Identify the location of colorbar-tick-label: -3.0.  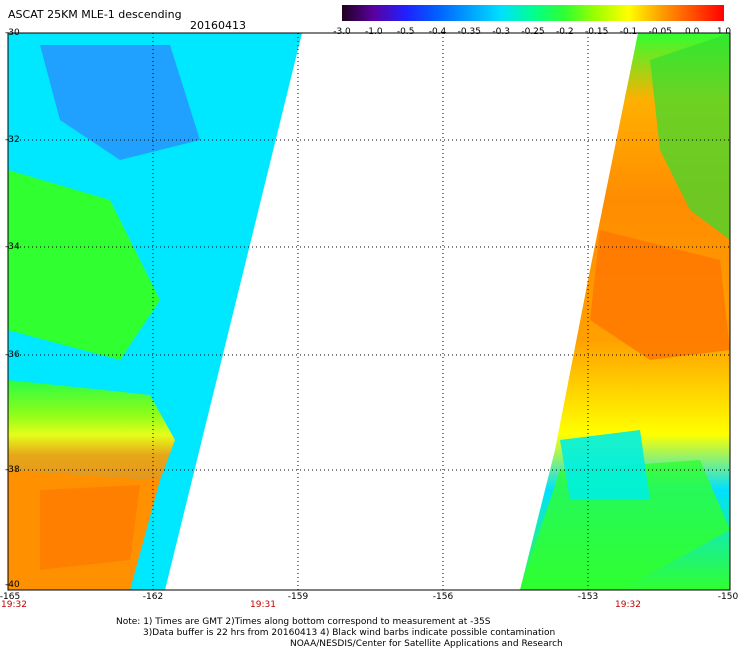
(342, 32).